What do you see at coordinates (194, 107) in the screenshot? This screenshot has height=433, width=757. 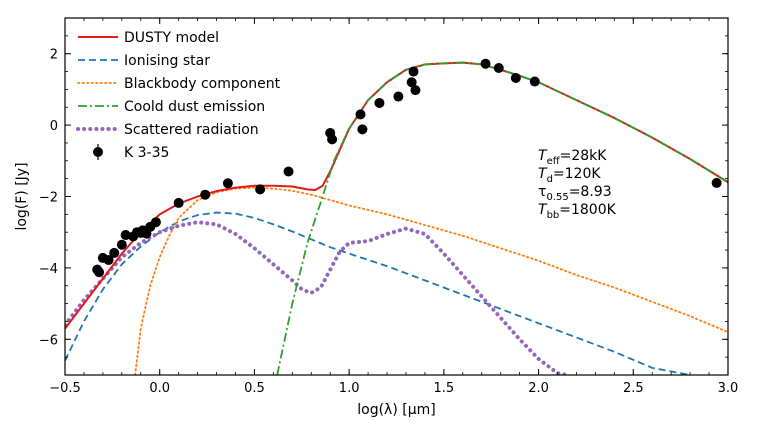 I see `legend-label: Coold dust emission` at bounding box center [194, 107].